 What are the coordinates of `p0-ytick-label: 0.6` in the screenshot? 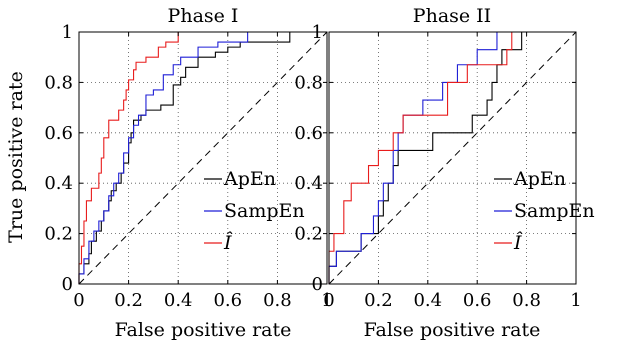 It's located at (58, 133).